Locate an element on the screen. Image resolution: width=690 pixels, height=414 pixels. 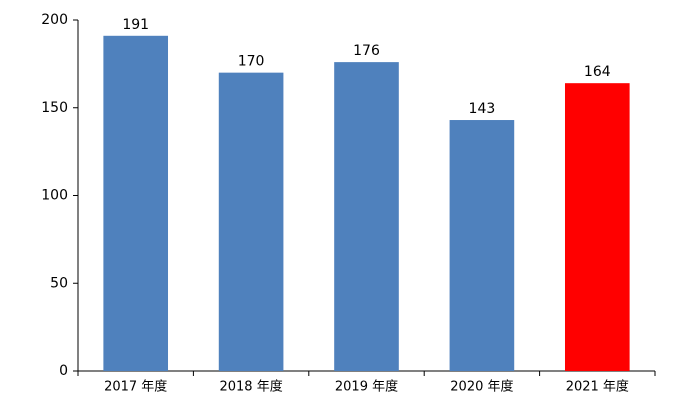
data-label: 176 is located at coordinates (366, 51).